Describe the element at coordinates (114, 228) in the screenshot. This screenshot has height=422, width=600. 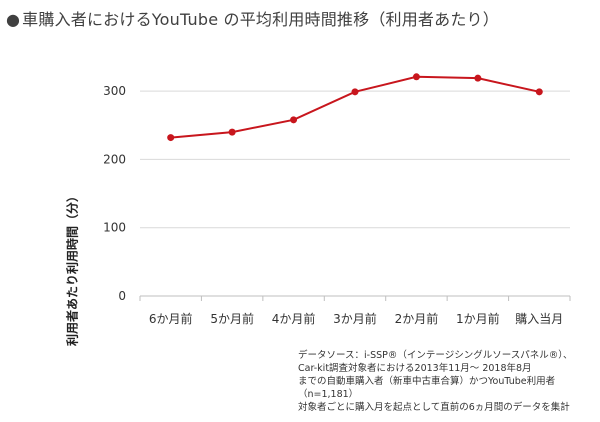
I see `y-tick-label: 100` at that location.